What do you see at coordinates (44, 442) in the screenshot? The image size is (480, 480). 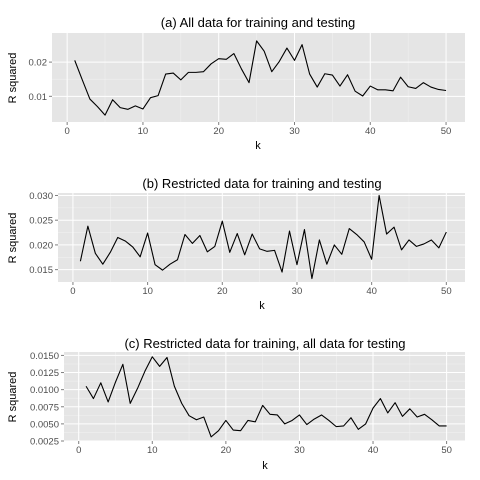 I see `y-tick-label: 0.0025` at bounding box center [44, 442].